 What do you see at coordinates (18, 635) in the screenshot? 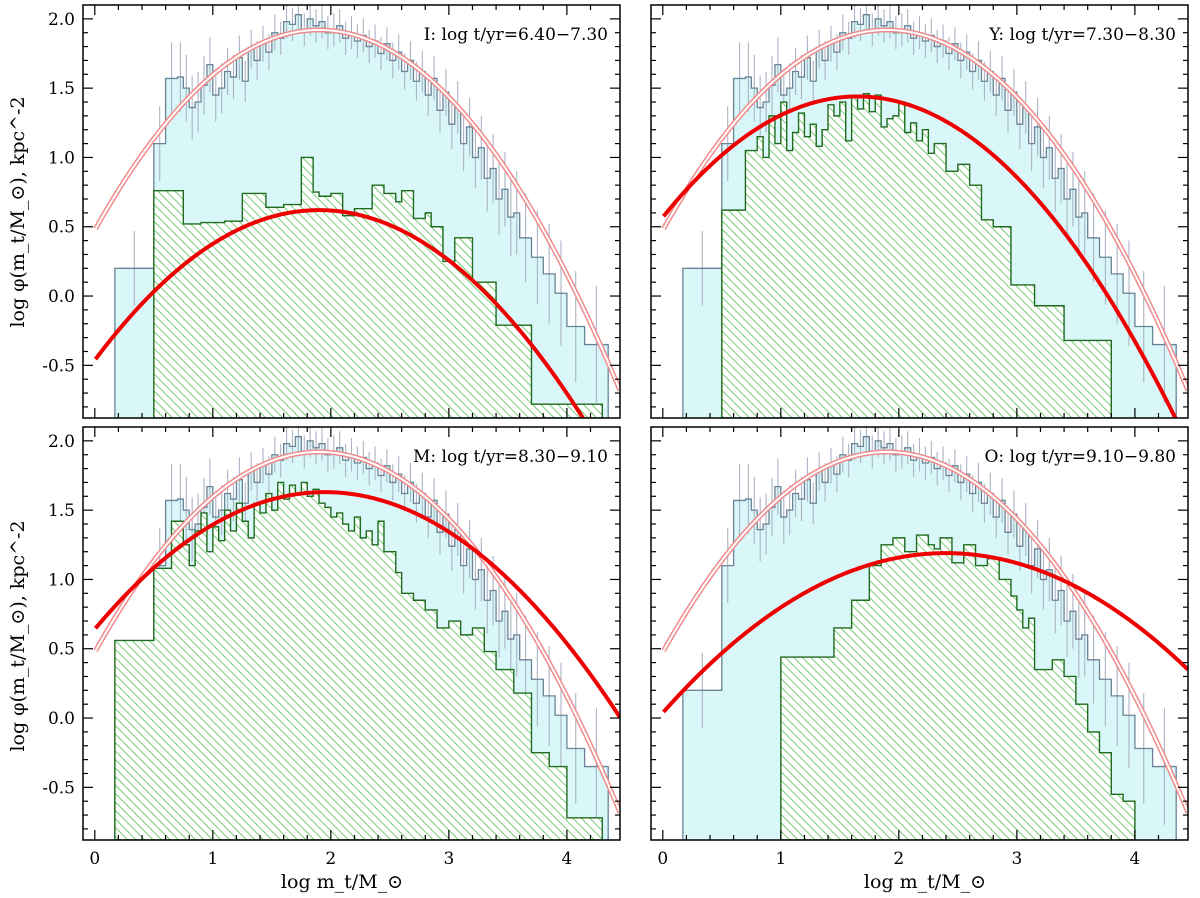
I see `y-axis-title-bottom: log φ(m_t/M_⊙), kpc^-2` at bounding box center [18, 635].